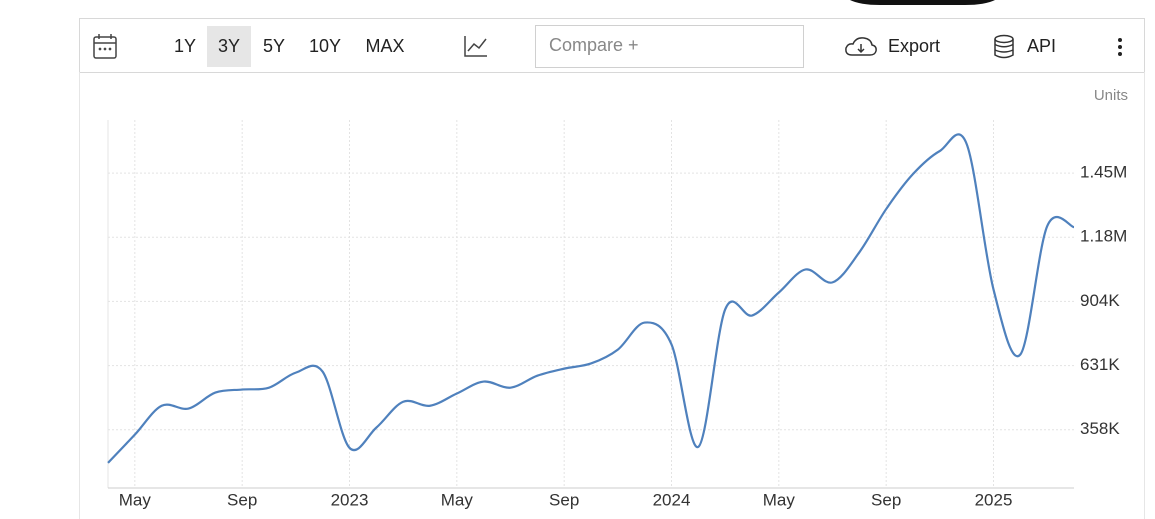 The width and height of the screenshot is (1155, 519). I want to click on range-button: 5Y, so click(274, 46).